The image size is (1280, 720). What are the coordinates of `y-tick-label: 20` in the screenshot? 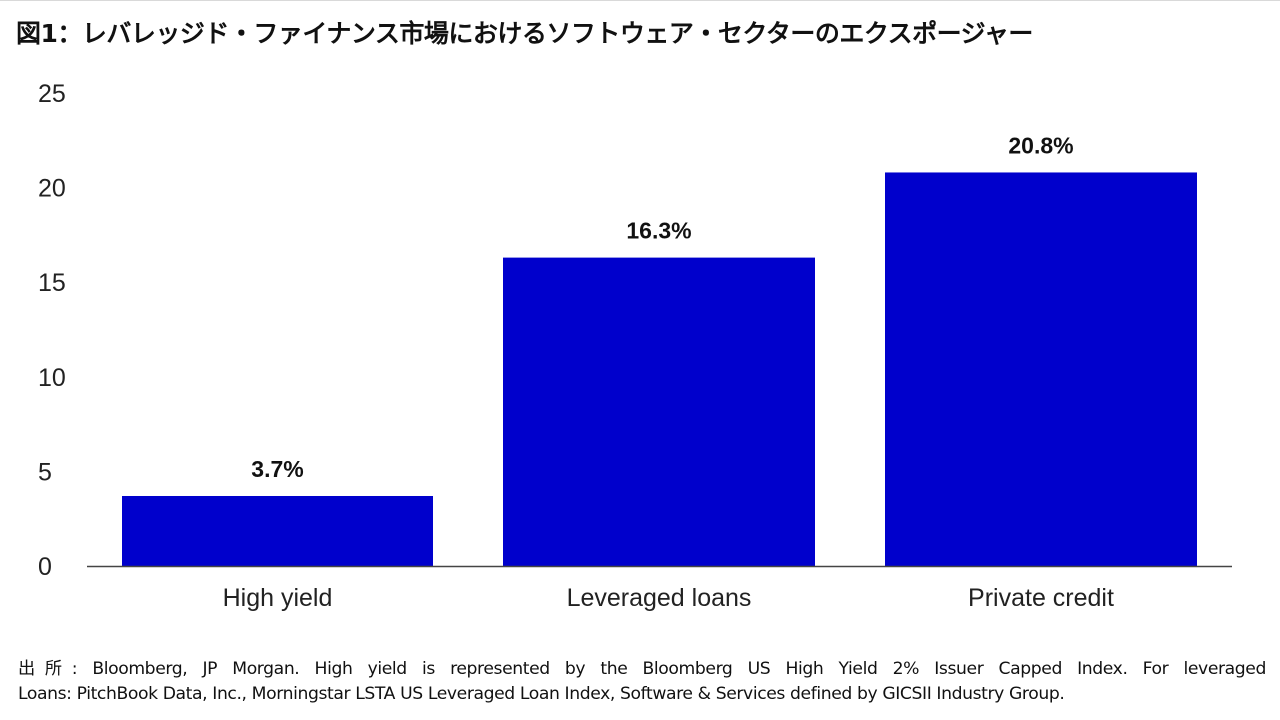 It's located at (52, 189).